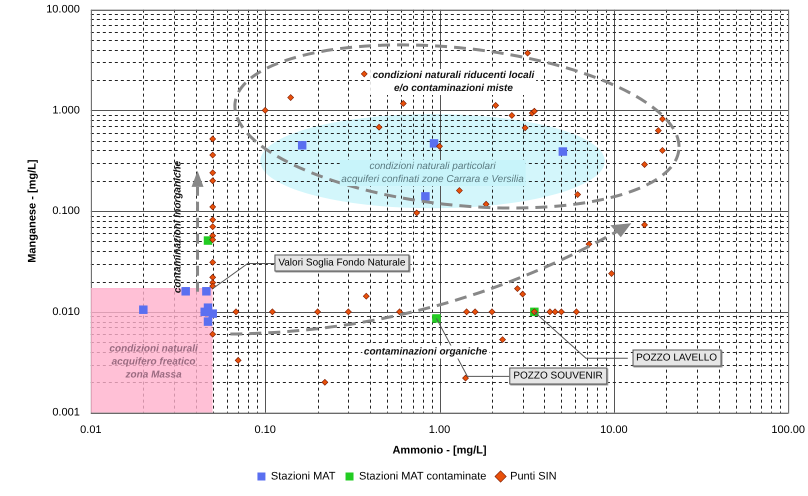 This screenshot has height=496, width=808. I want to click on annotation: contaminazioni inorganiche, so click(178, 227).